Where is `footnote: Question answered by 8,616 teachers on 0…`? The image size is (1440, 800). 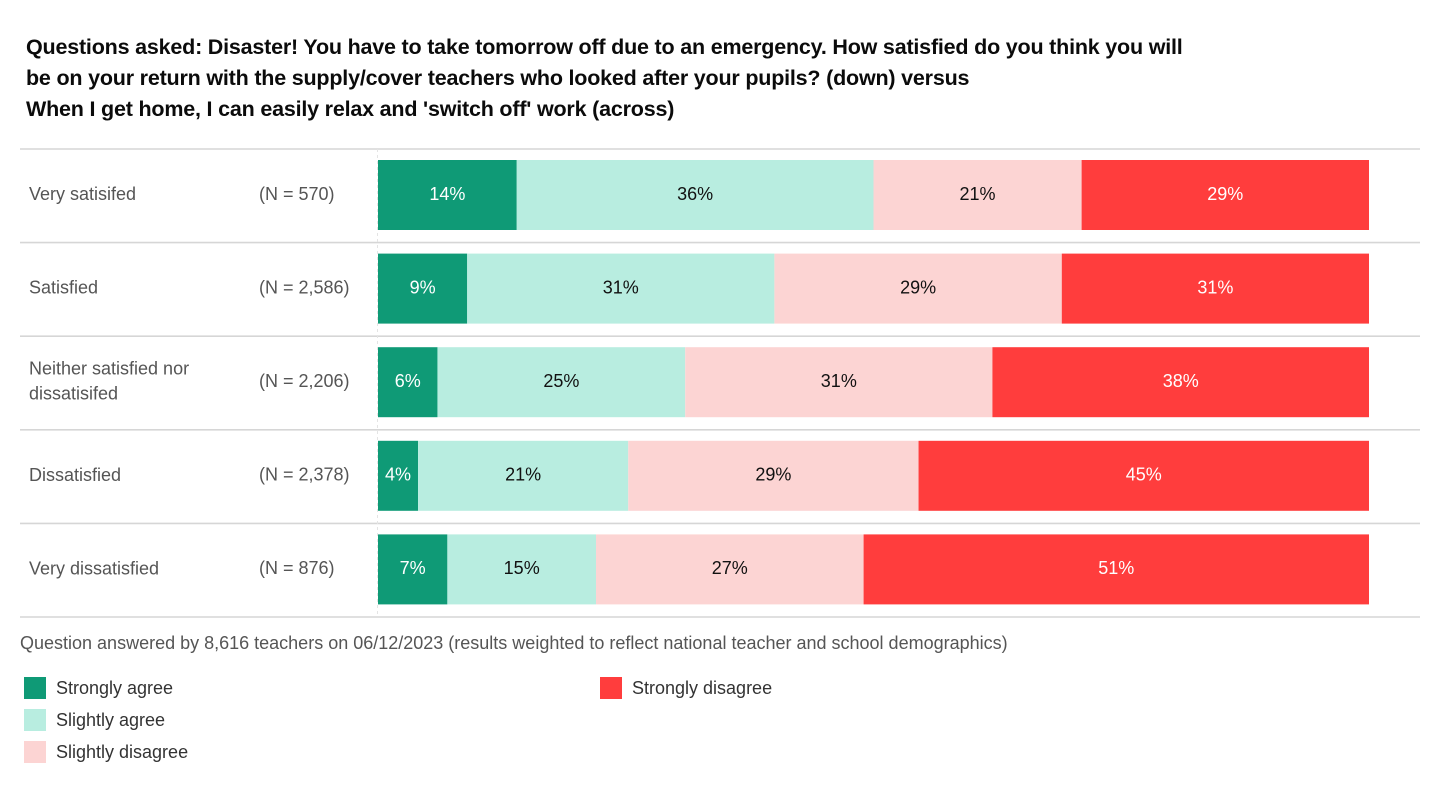
footnote: Question answered by 8,616 teachers on 0… is located at coordinates (514, 643).